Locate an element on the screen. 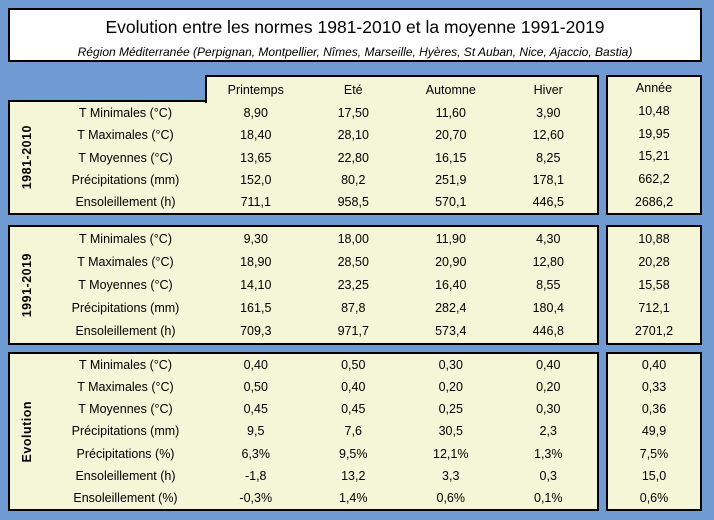 The width and height of the screenshot is (714, 520). value-cell: 958,5 is located at coordinates (353, 201).